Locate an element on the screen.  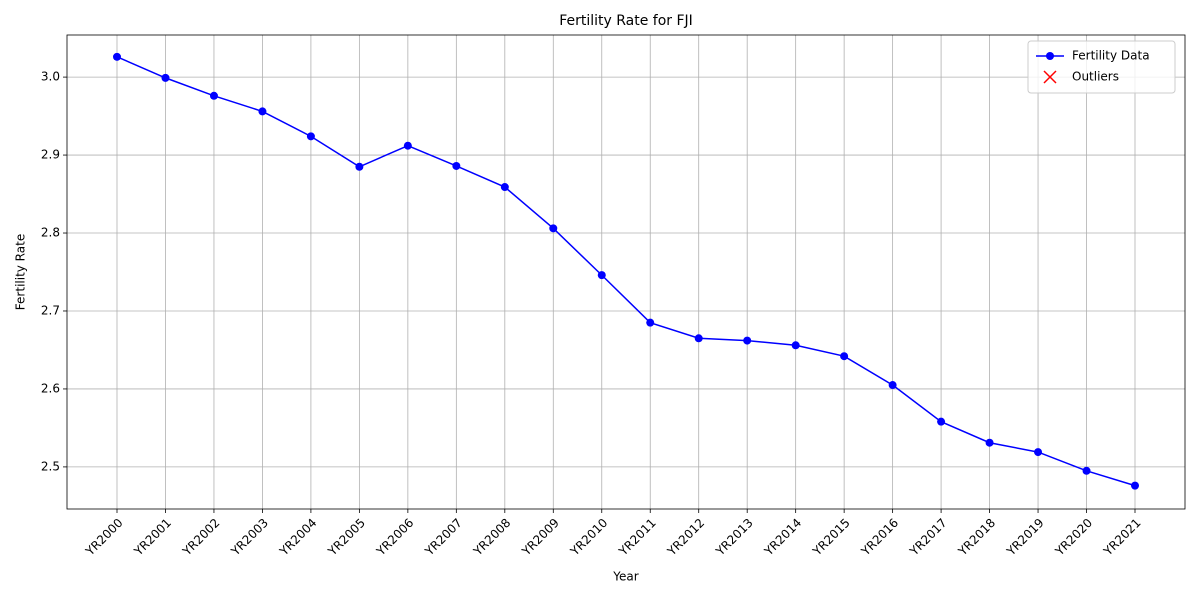
chart-title: Fertility Rate for FJI is located at coordinates (626, 21).